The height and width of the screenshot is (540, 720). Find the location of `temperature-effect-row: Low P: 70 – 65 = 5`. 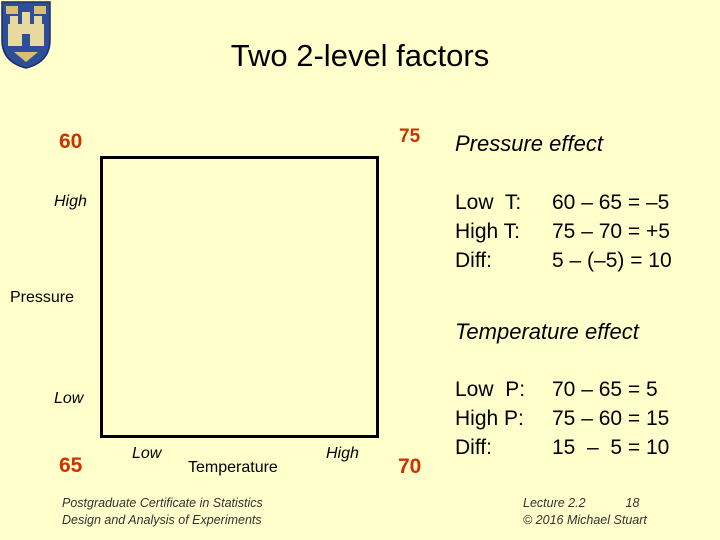

temperature-effect-row: Low P: 70 – 65 = 5 is located at coordinates (562, 389).